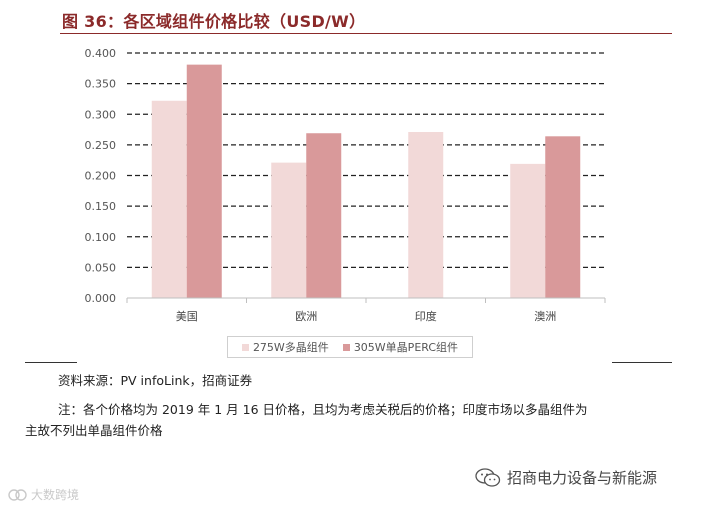 This screenshot has height=511, width=705. What do you see at coordinates (187, 316) in the screenshot?
I see `x-tick-label: 美国` at bounding box center [187, 316].